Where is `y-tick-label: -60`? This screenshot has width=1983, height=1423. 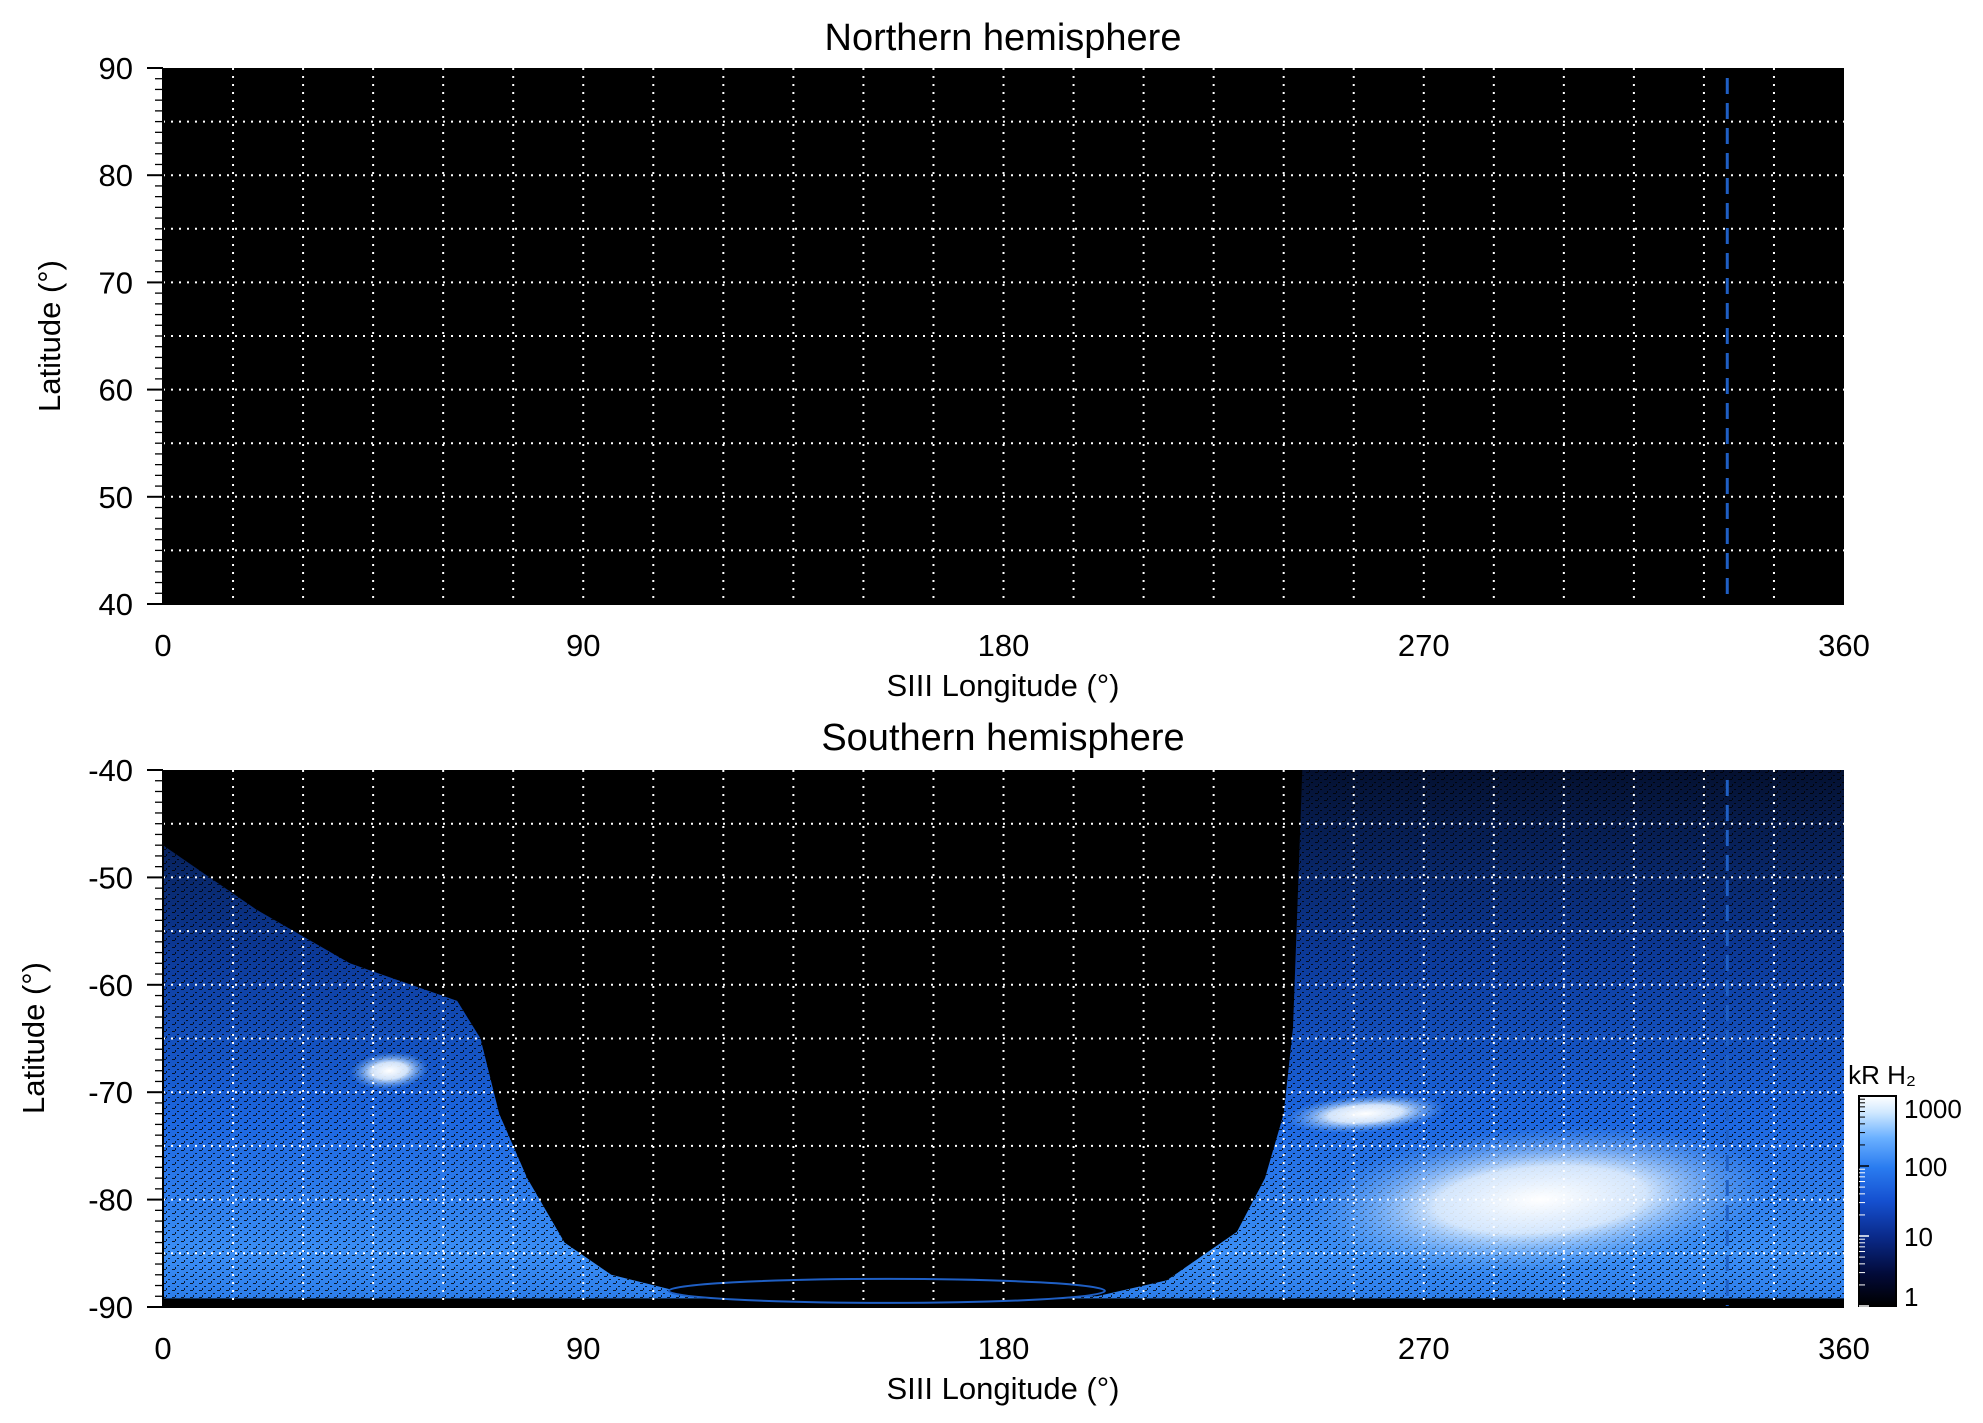 y-tick-label: -60 is located at coordinates (110, 985).